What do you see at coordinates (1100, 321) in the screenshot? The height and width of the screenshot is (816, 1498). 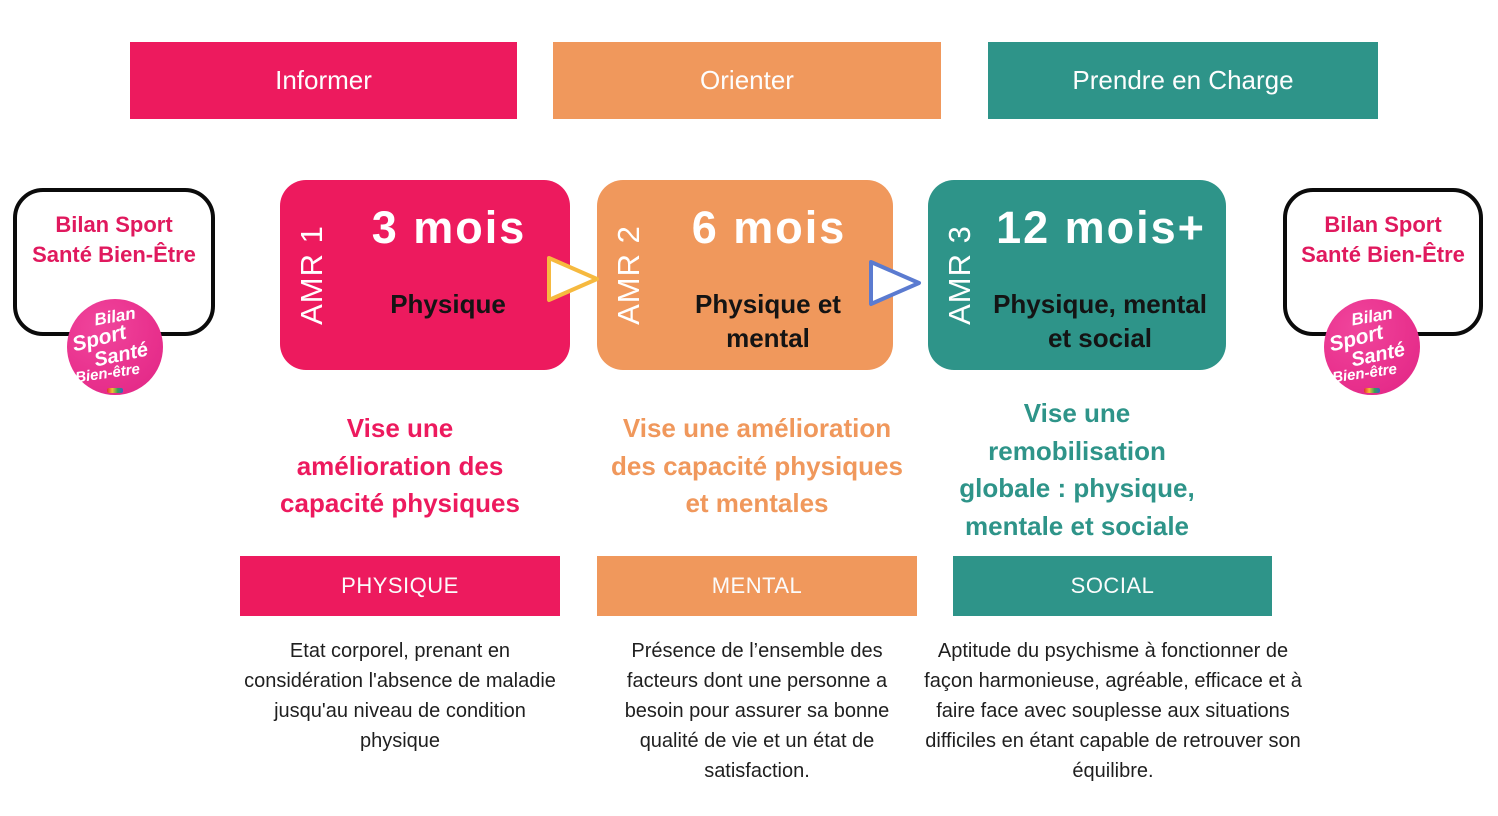 I see `amr3-scope: Physique, mental et social` at bounding box center [1100, 321].